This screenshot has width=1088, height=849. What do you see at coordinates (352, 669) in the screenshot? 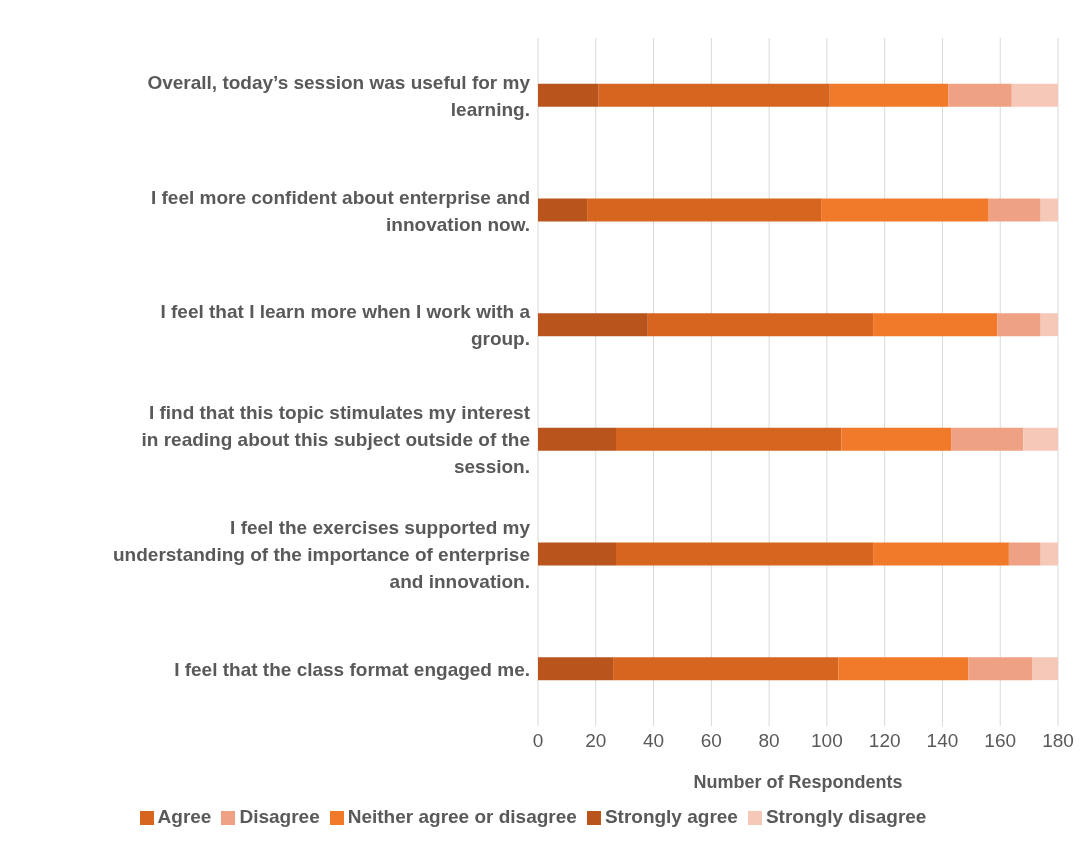
I see `y-tick-label: I feel that the class format engaged me.` at bounding box center [352, 669].